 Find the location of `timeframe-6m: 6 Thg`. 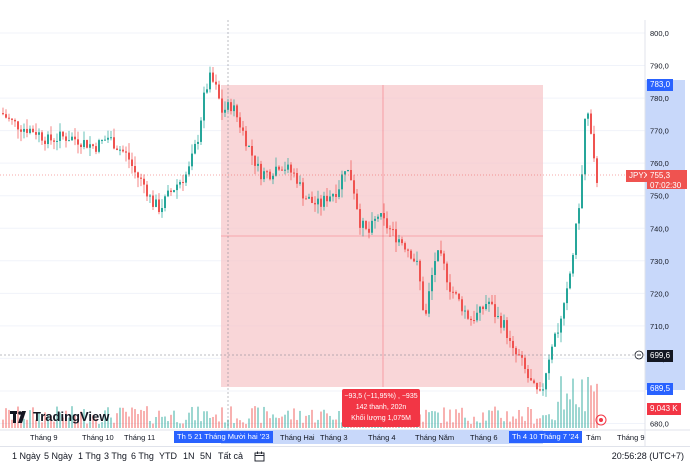

timeframe-6m: 6 Thg is located at coordinates (142, 456).